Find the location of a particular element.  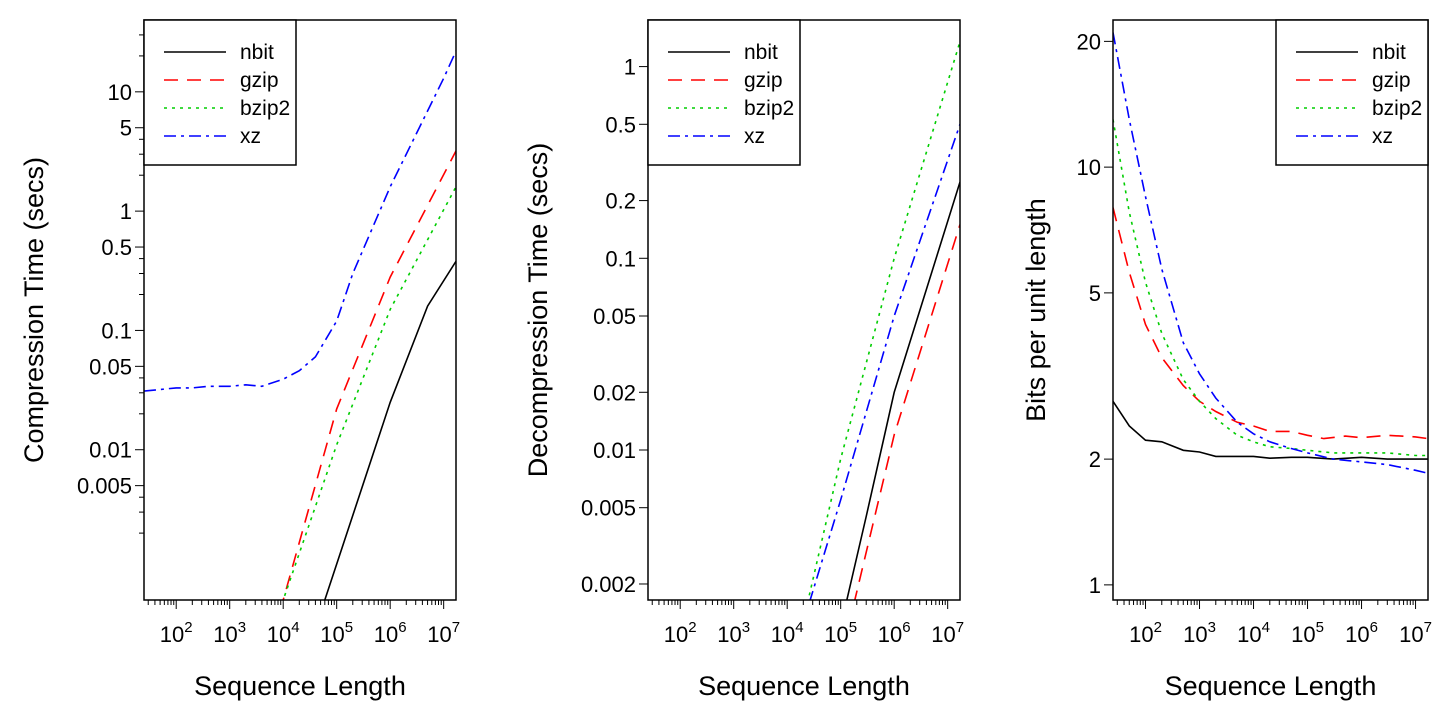

legend-box is located at coordinates (724, 92).